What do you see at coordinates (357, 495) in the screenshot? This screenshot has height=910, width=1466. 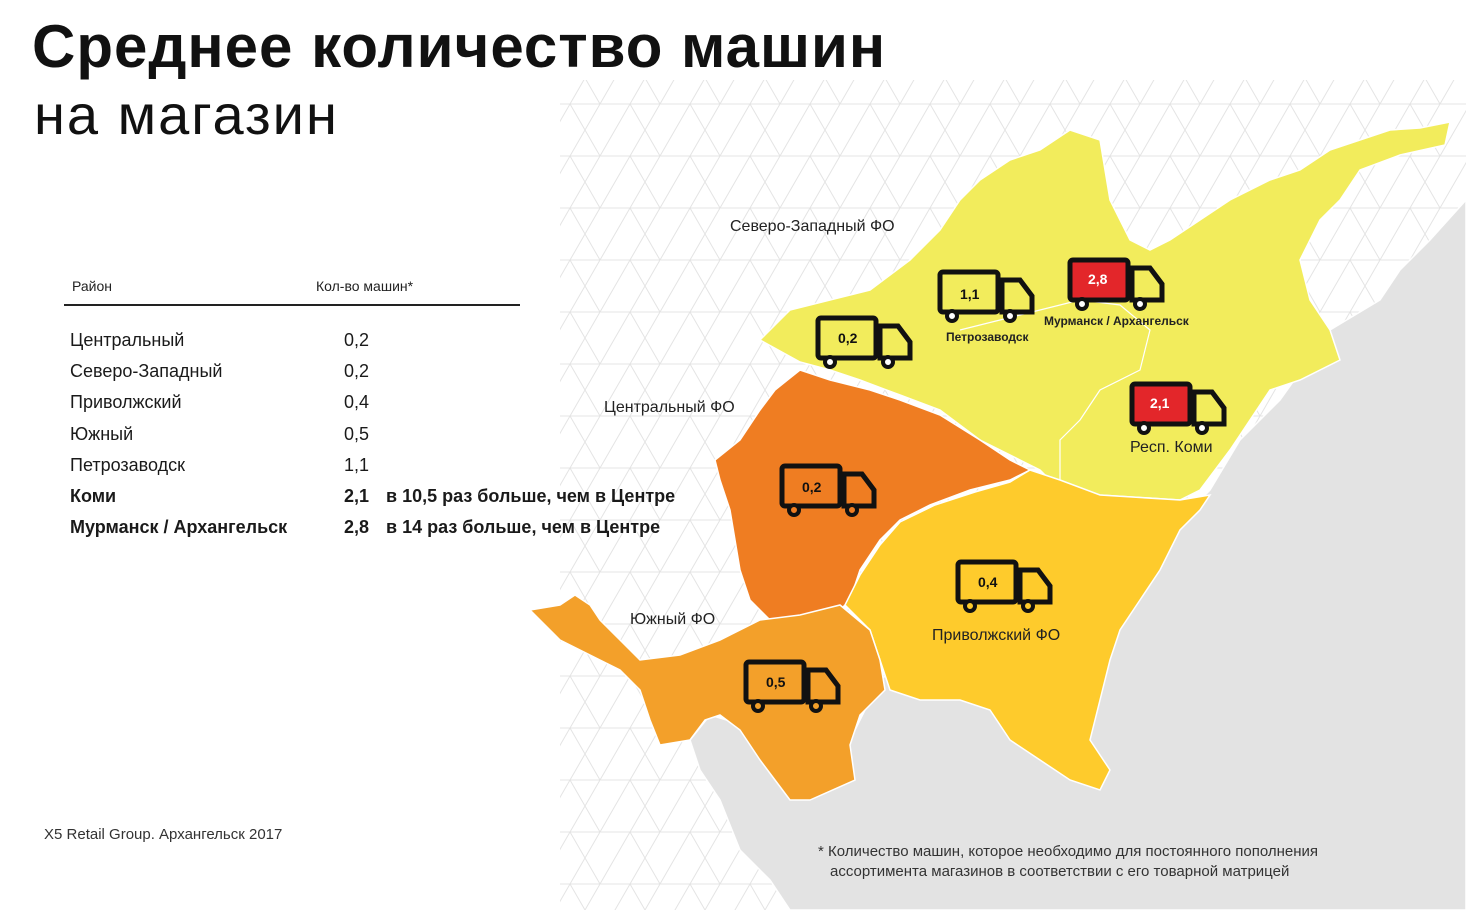 I see `row-value: 2,1` at bounding box center [357, 495].